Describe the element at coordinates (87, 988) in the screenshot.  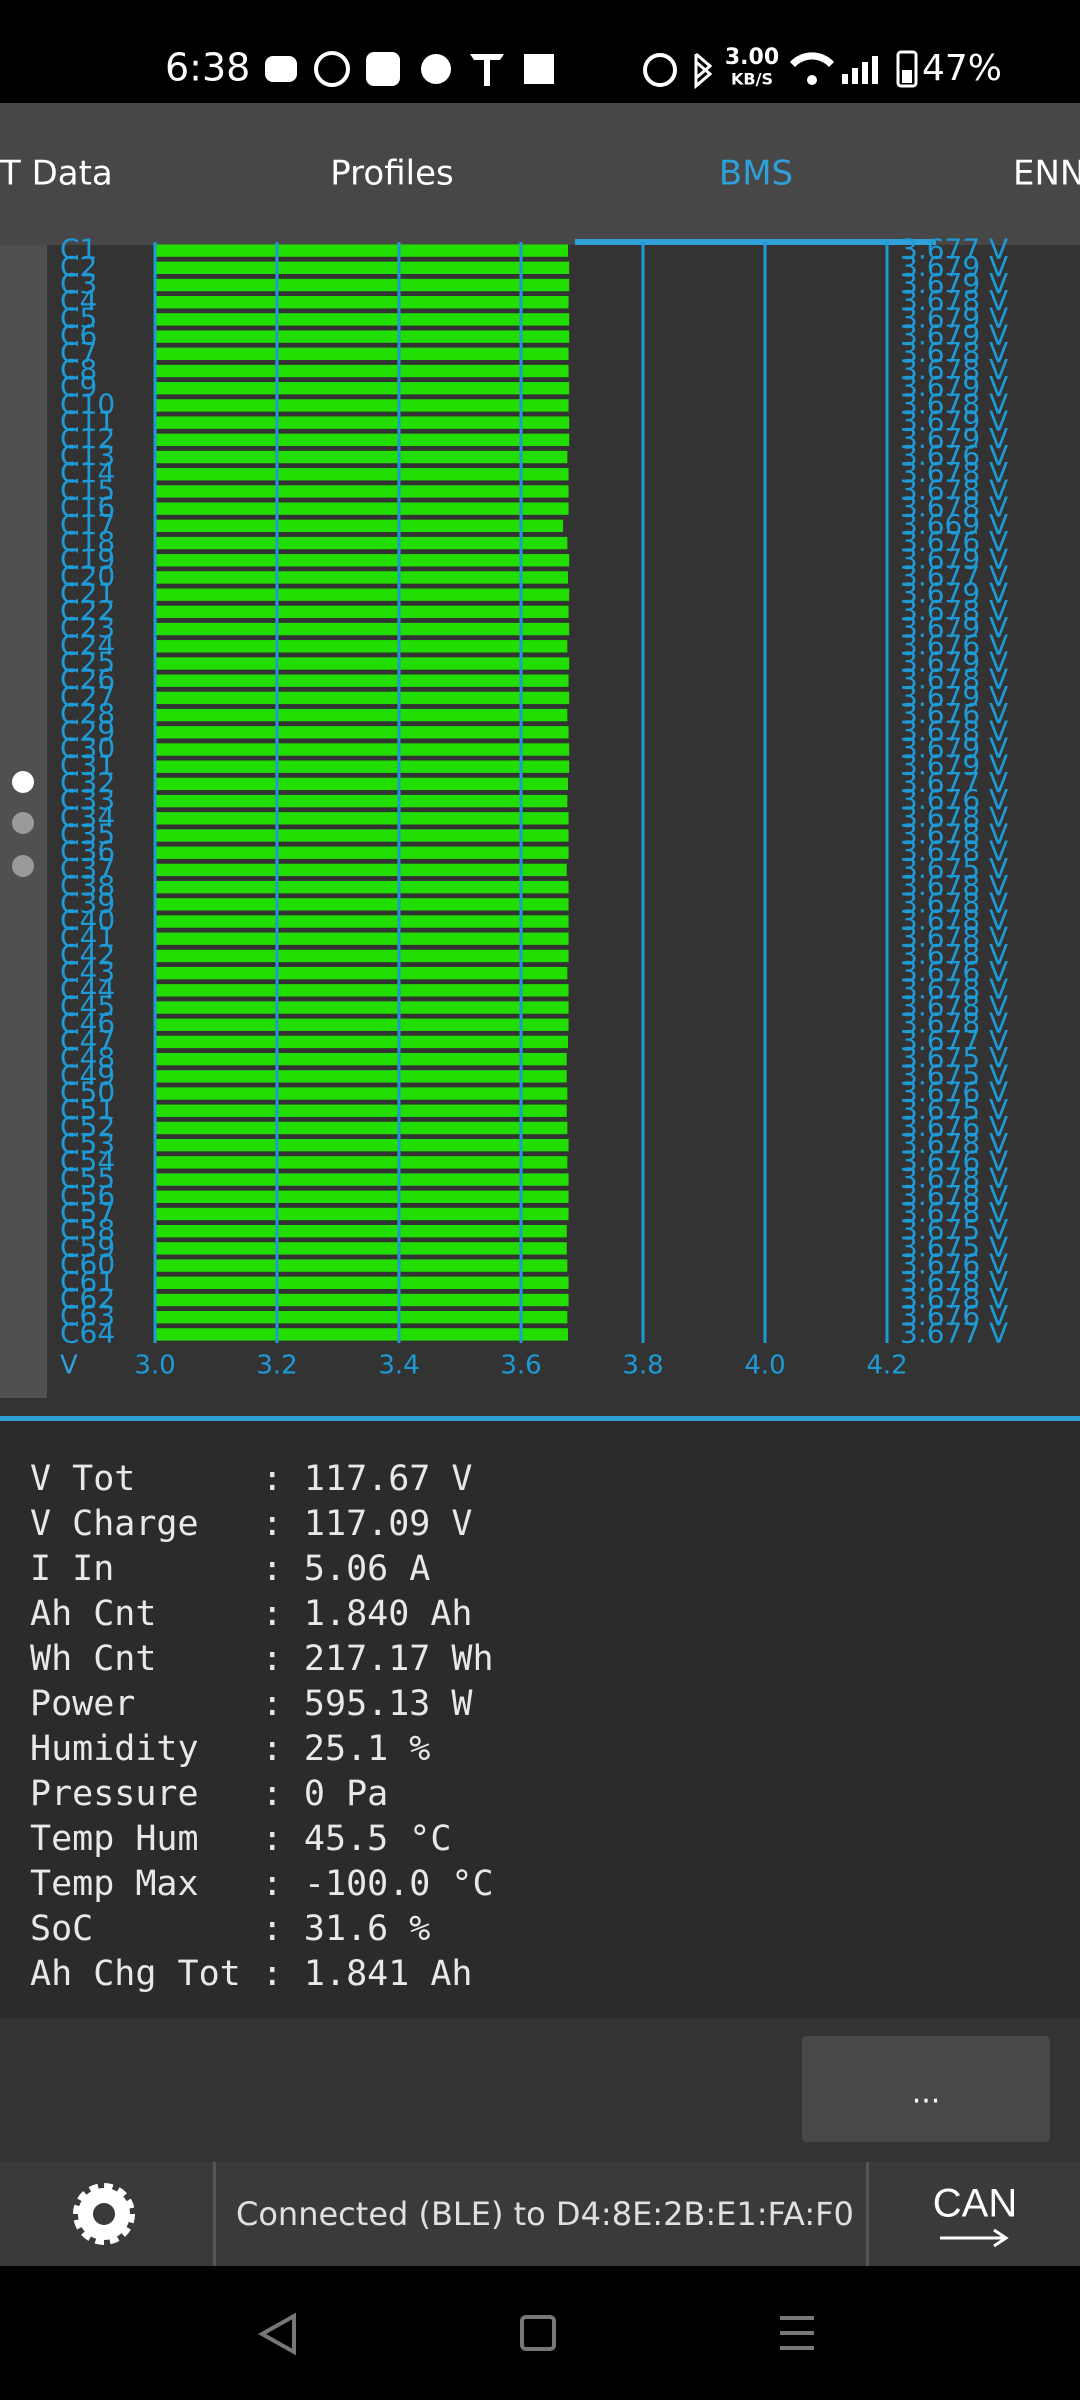
I see `cell-label: C44` at that location.